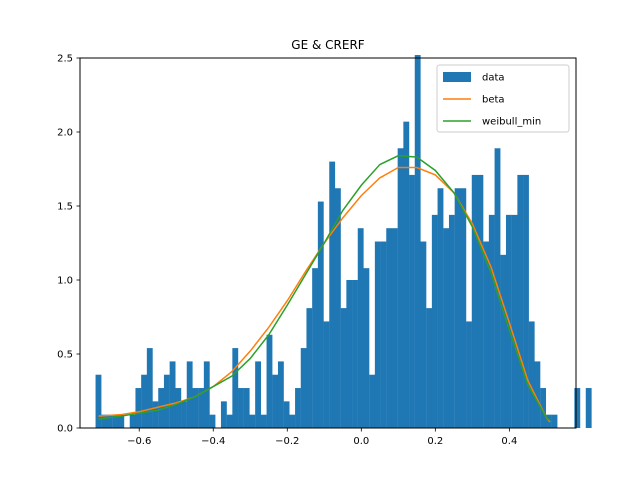 The image size is (640, 480). What do you see at coordinates (493, 100) in the screenshot?
I see `legend-label-beta: beta` at bounding box center [493, 100].